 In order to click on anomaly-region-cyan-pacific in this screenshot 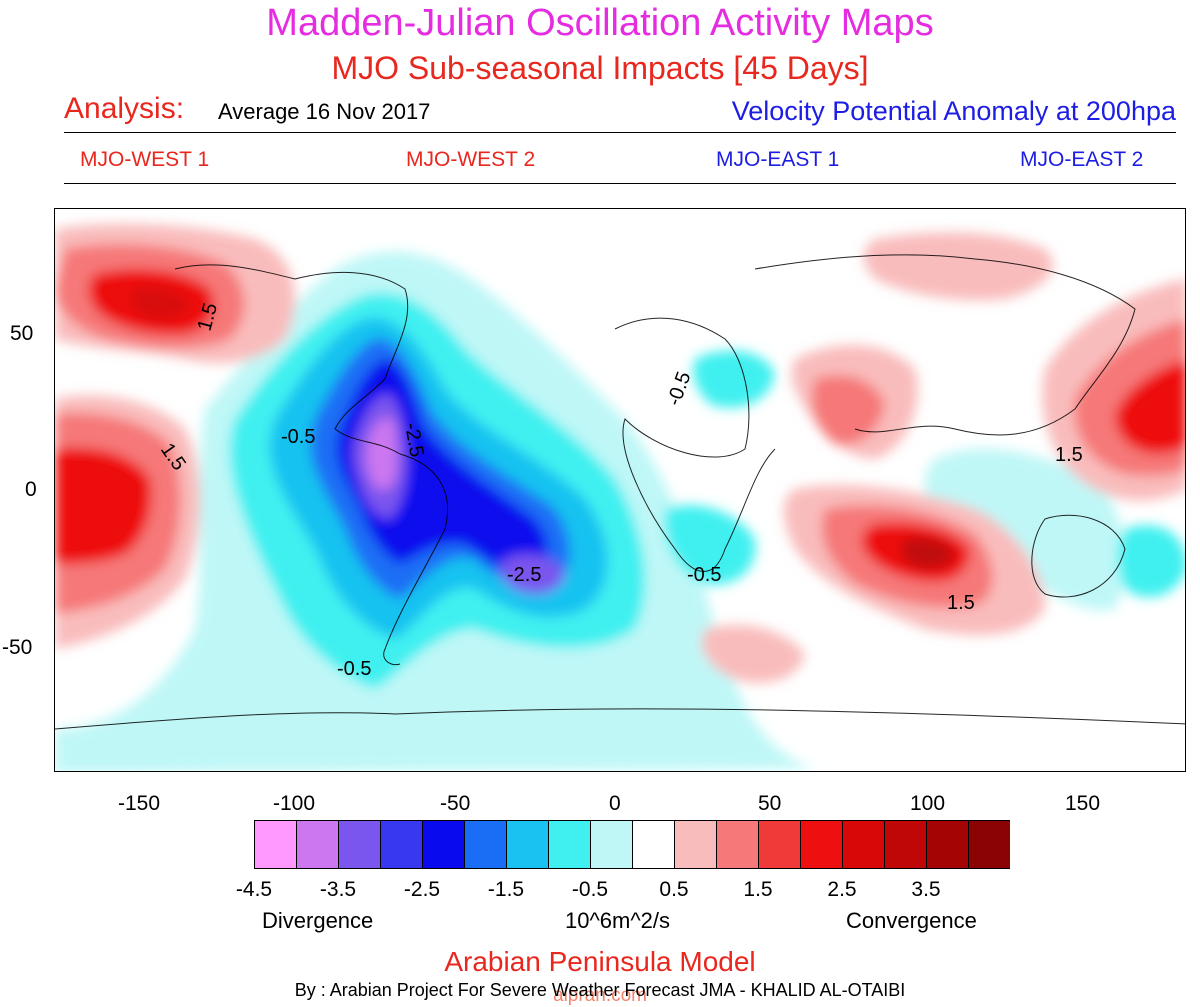, I will do `click(1151, 561)`.